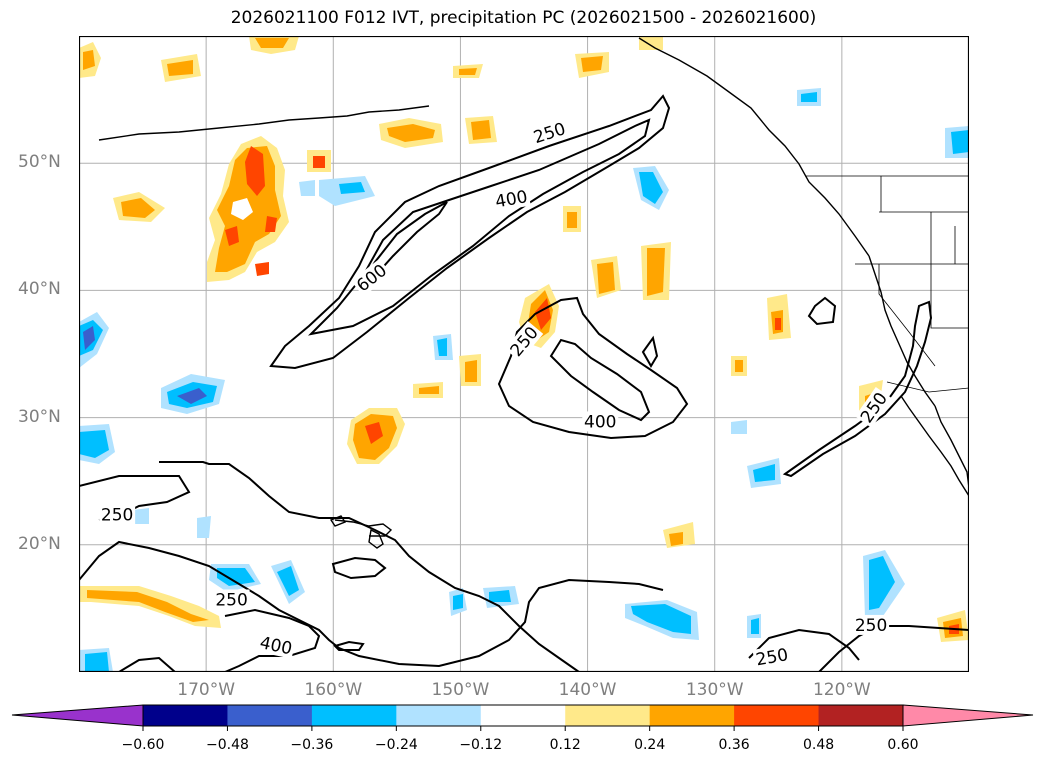 The height and width of the screenshot is (765, 1047). Describe the element at coordinates (39, 162) in the screenshot. I see `latitude-label: 50°N` at that location.